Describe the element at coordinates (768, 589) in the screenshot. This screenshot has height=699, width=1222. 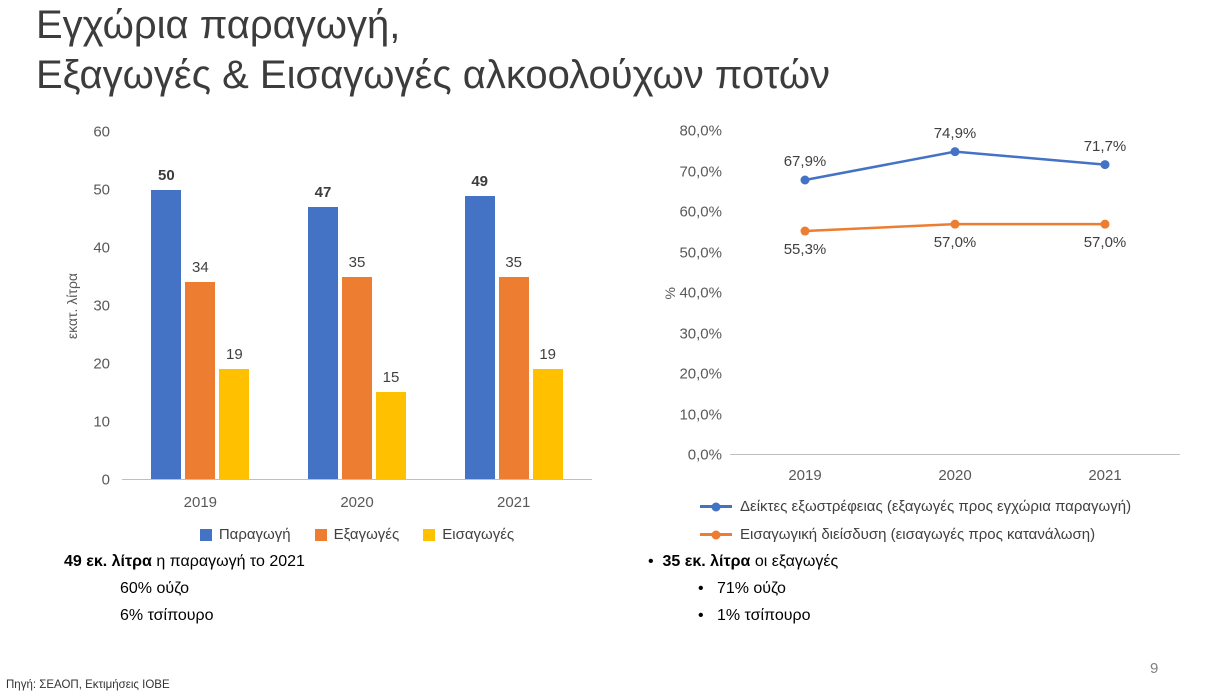
I see `note-exports-item: 71% ούζο` at that location.